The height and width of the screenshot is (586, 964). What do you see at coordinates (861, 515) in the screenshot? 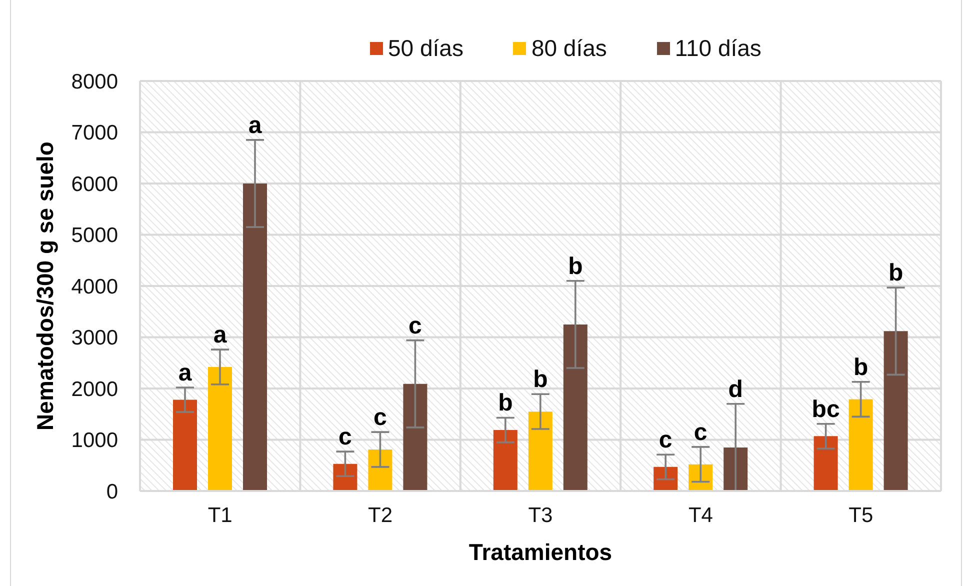
I see `x-tick-label: T5` at bounding box center [861, 515].